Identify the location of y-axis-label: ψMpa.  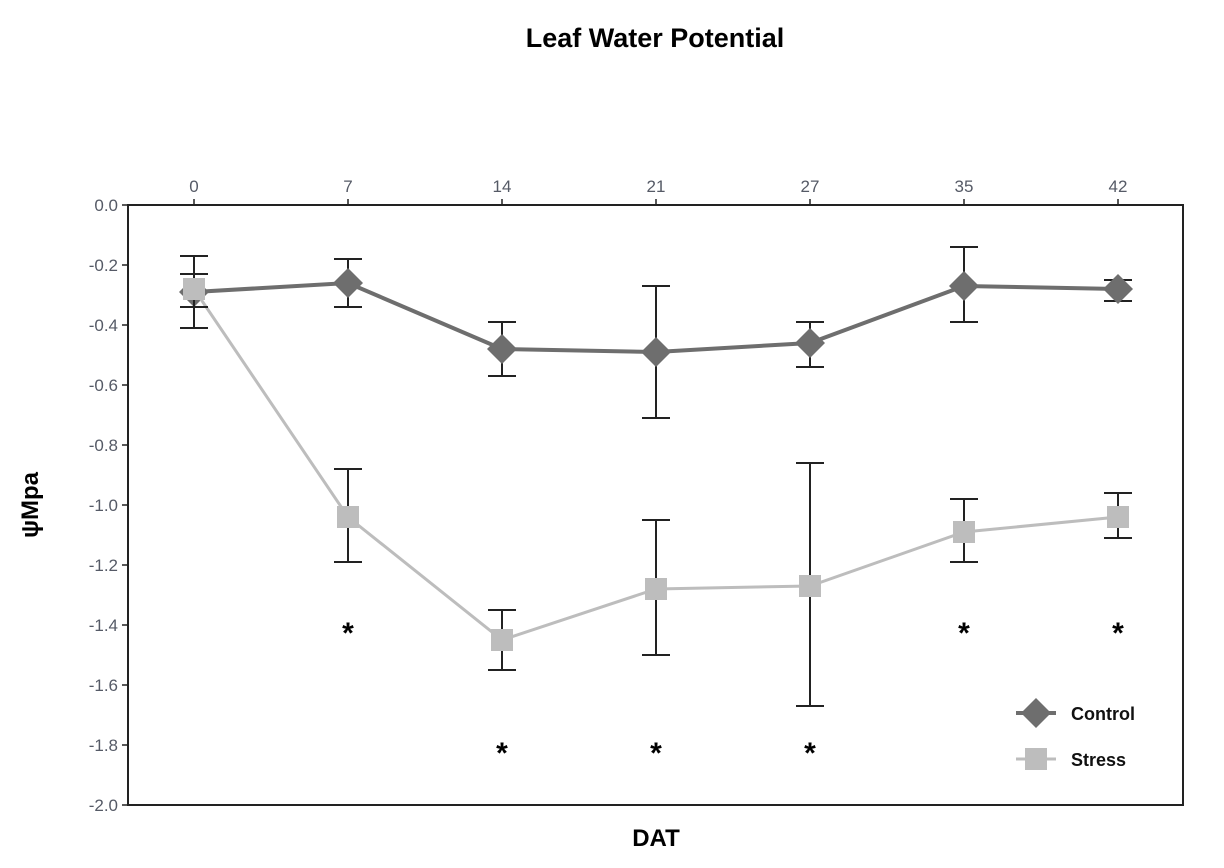
(30, 504).